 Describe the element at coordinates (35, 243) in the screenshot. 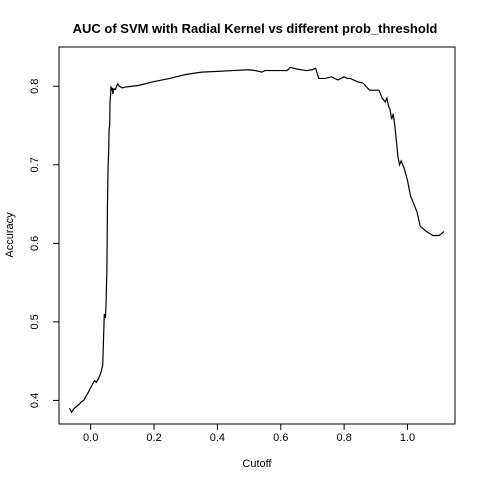

I see `y-tick-label: 0.6` at that location.